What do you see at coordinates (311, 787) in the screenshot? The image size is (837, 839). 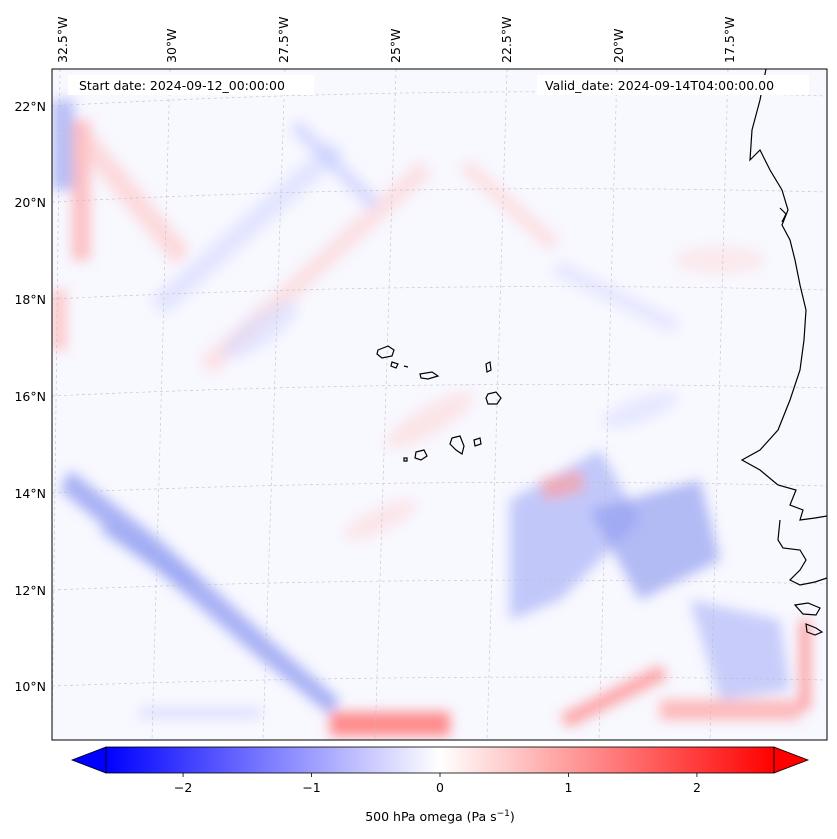 I see `colorbar-tick-label: −1` at bounding box center [311, 787].